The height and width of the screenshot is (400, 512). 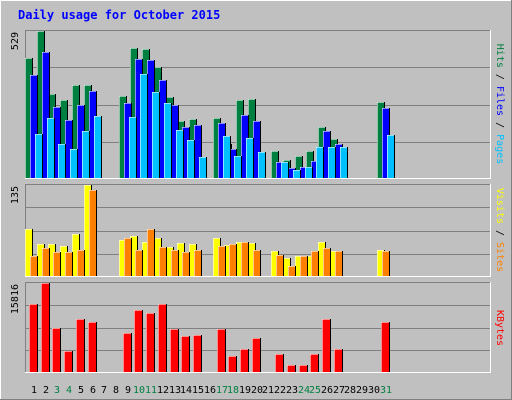 I want to click on x-tick-label-24: 24, so click(x=304, y=390).